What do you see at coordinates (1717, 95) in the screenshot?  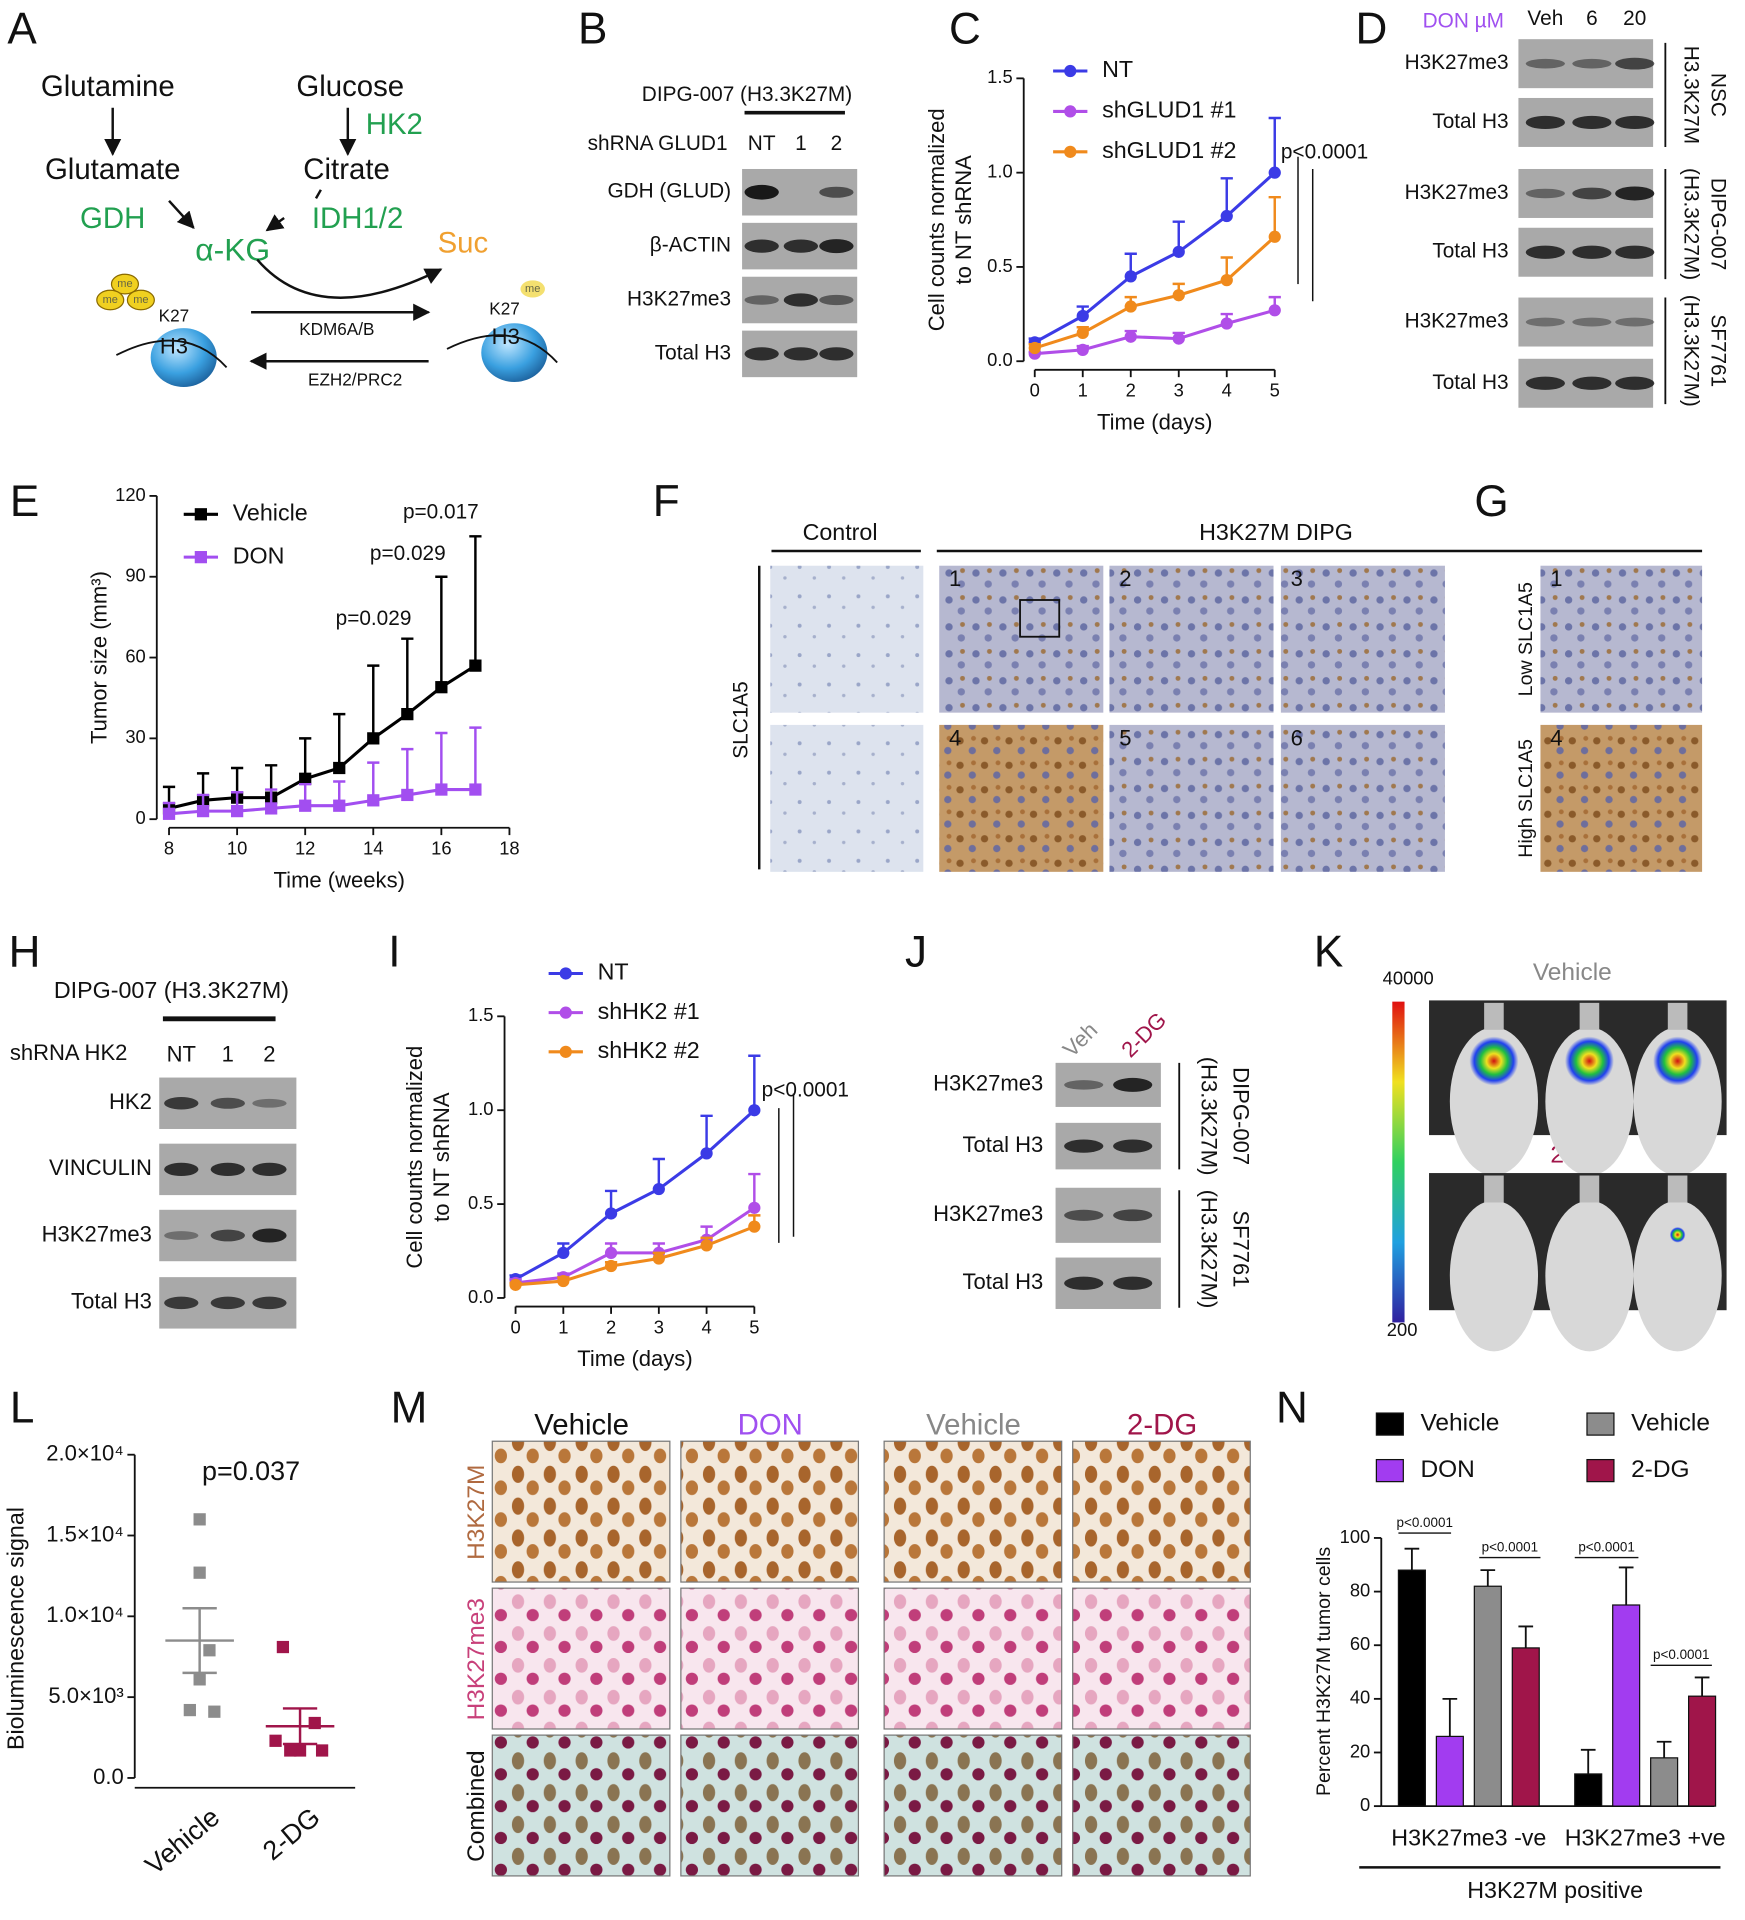 I see `label: NSC` at bounding box center [1717, 95].